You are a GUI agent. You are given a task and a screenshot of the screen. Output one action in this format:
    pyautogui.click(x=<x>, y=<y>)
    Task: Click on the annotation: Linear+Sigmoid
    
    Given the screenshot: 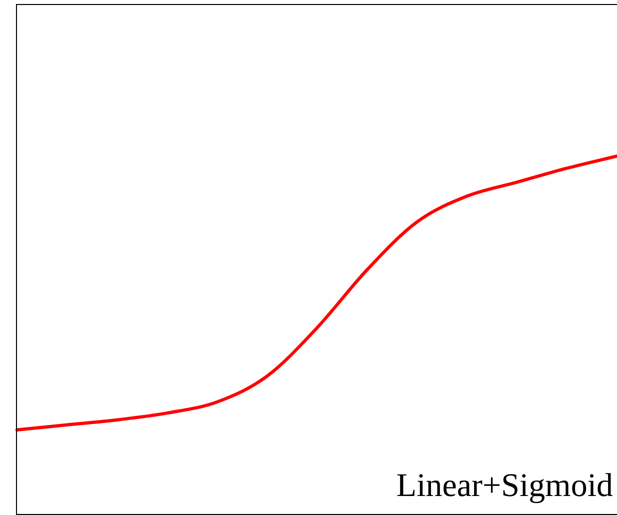 What is the action you would take?
    pyautogui.click(x=505, y=486)
    